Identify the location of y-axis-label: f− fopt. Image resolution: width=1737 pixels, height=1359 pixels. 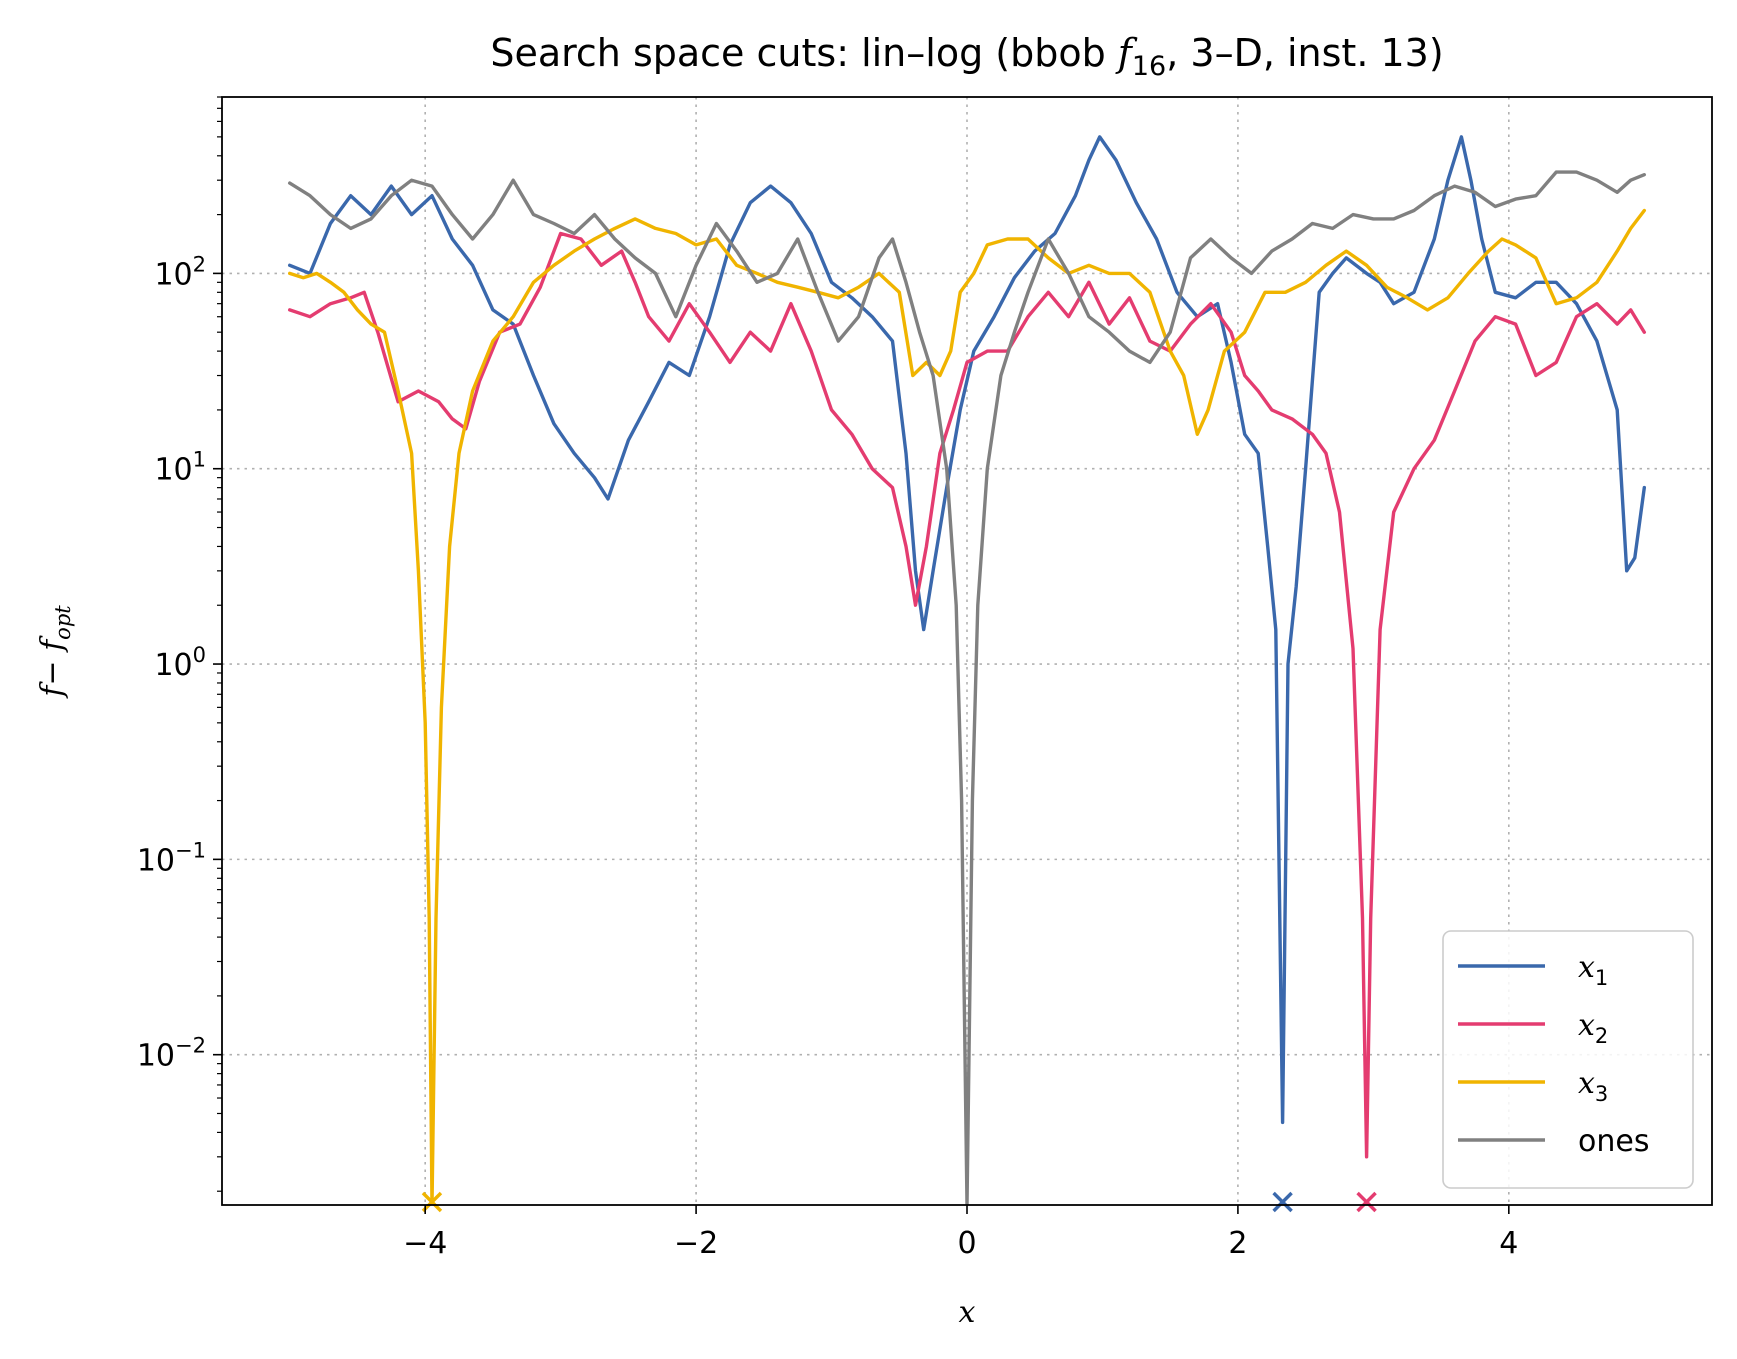
(55, 652).